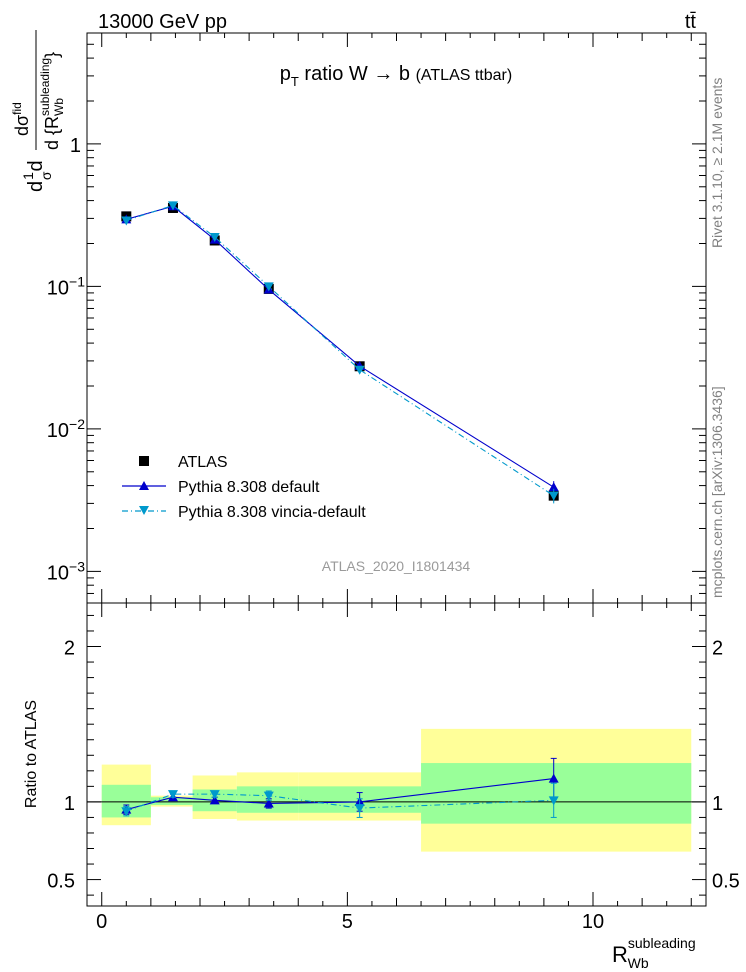 The width and height of the screenshot is (746, 972). I want to click on ratio-x-axis-label: Rsubleading Wb, so click(654, 953).